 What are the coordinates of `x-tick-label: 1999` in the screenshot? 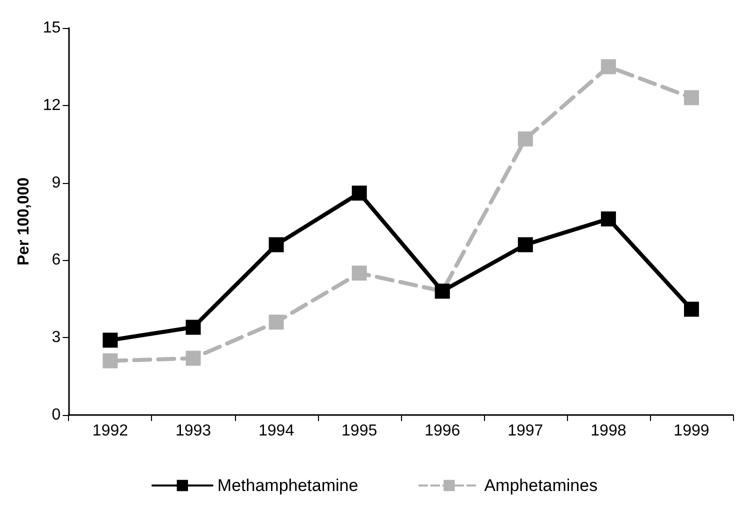 It's located at (692, 431).